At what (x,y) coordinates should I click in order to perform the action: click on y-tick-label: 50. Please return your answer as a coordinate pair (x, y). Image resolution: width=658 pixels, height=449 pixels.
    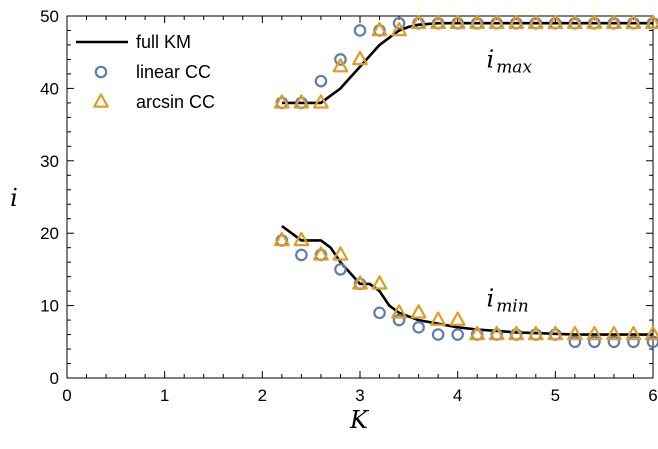
    Looking at the image, I should click on (49, 16).